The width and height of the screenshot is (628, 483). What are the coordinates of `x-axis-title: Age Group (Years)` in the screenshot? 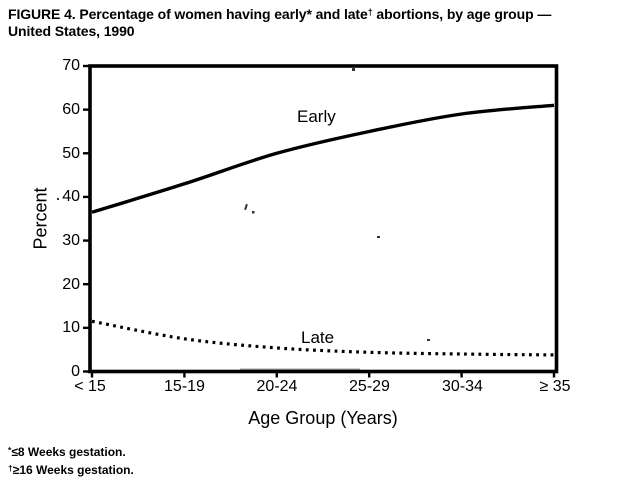 It's located at (323, 418).